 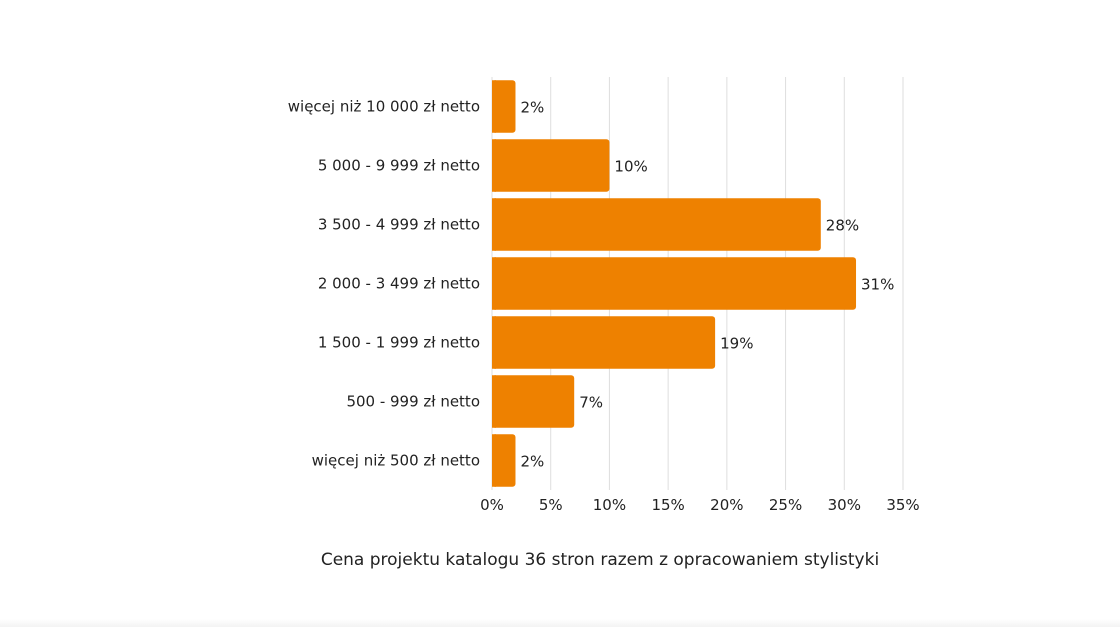 What do you see at coordinates (384, 107) in the screenshot?
I see `category-label: więcej niż 10 000 zł netto` at bounding box center [384, 107].